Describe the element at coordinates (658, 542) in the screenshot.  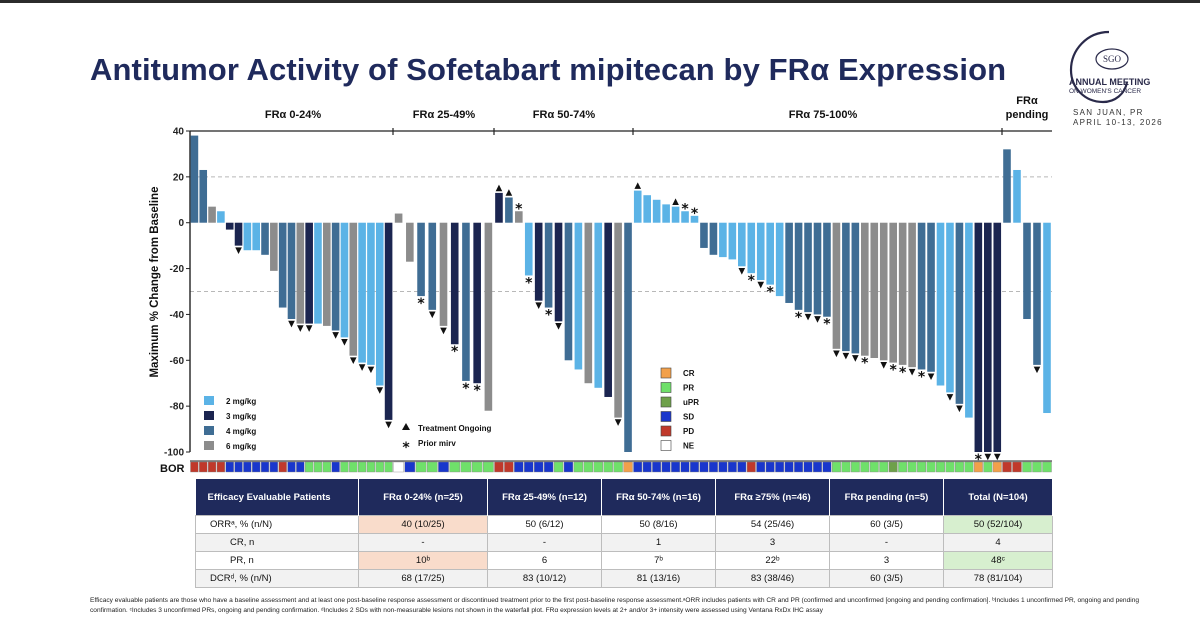
I see `table-cell: 1` at that location.